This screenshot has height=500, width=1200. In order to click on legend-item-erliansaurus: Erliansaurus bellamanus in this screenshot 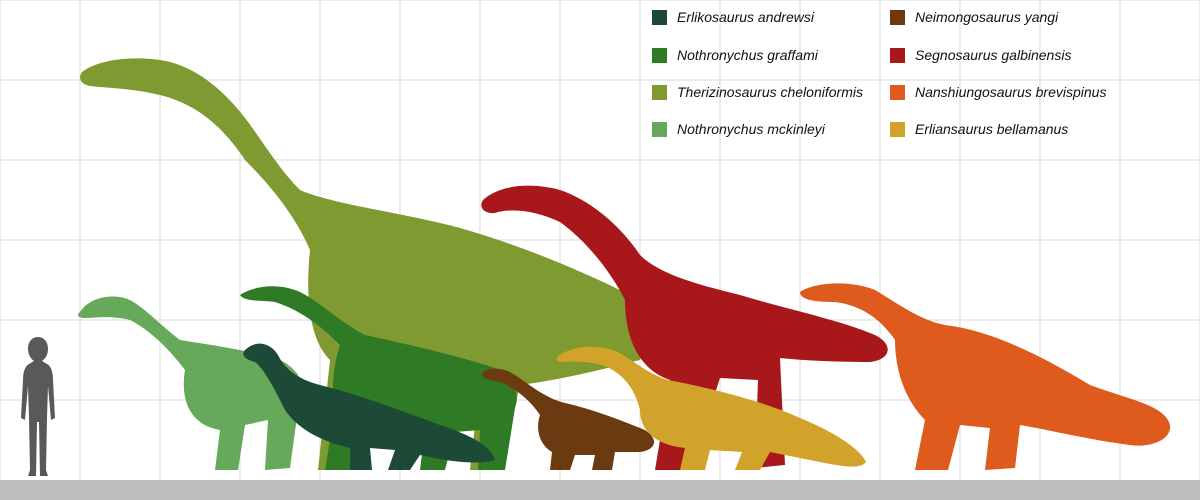, I will do `click(979, 129)`.